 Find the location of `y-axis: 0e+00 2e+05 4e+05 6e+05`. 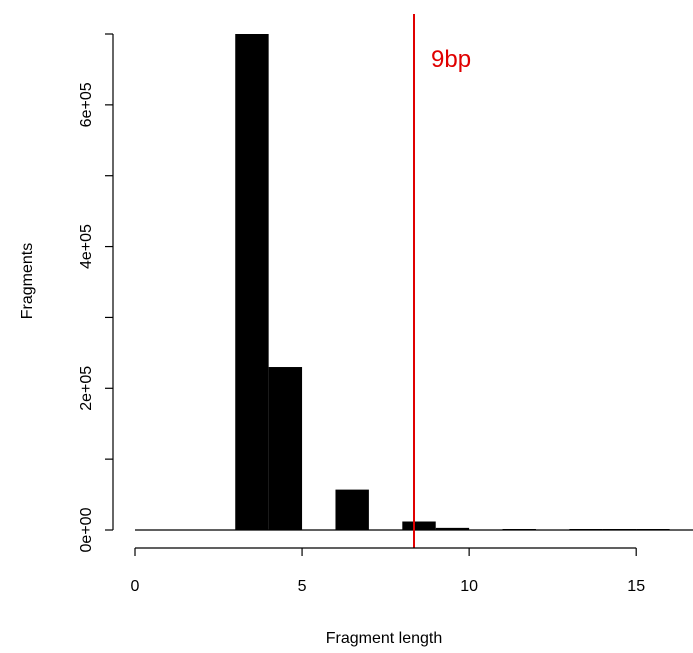

y-axis: 0e+00 2e+05 4e+05 6e+05 is located at coordinates (96, 292).